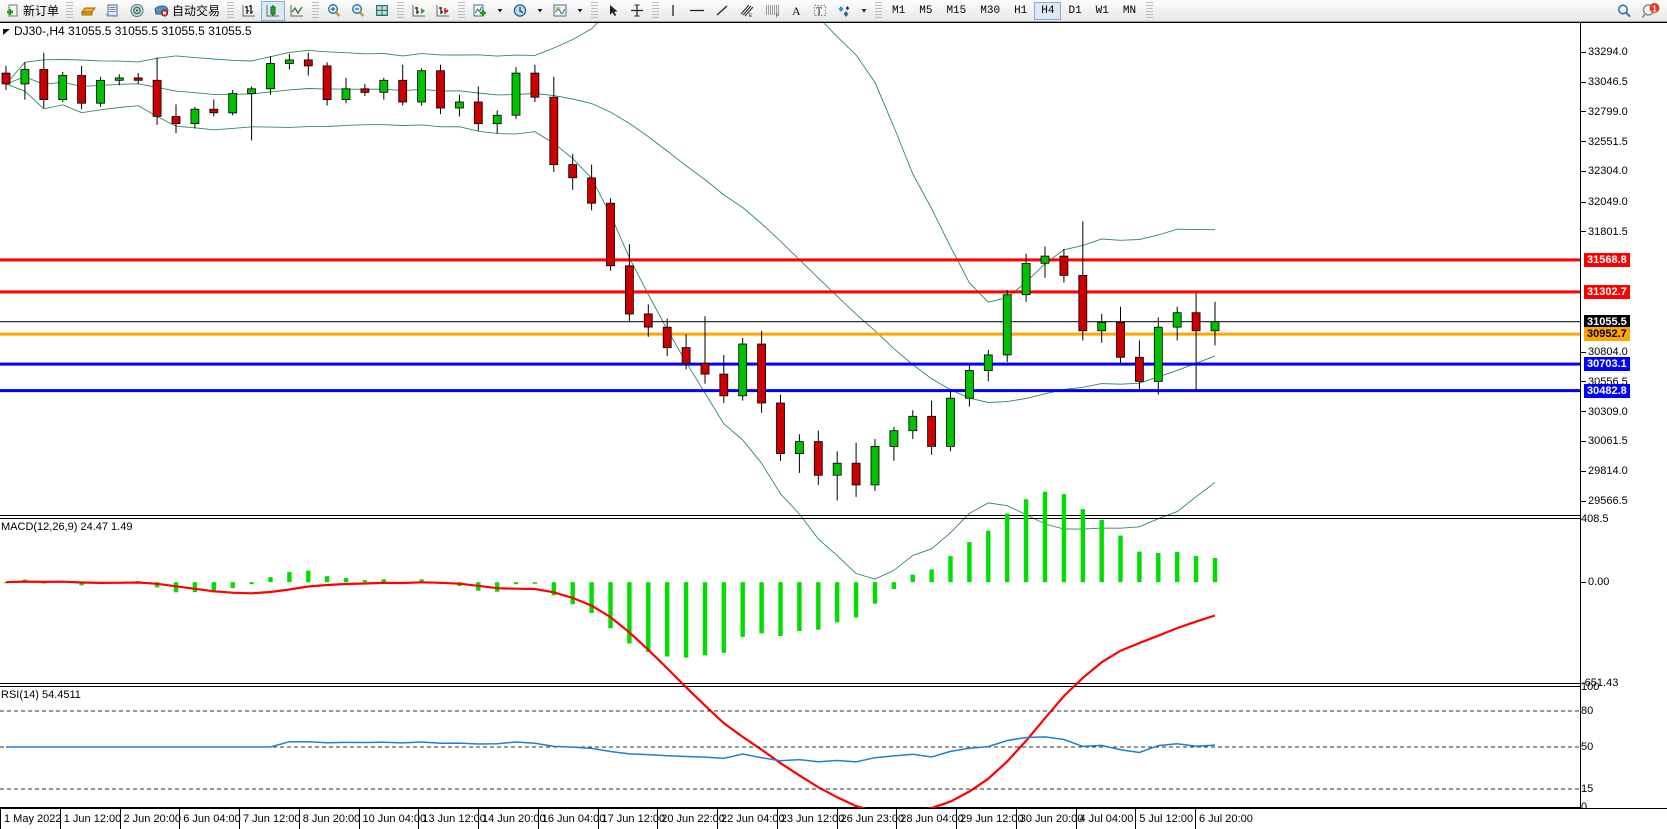 The width and height of the screenshot is (1667, 829). I want to click on auto-trading-button: 自动交易, so click(186, 11).